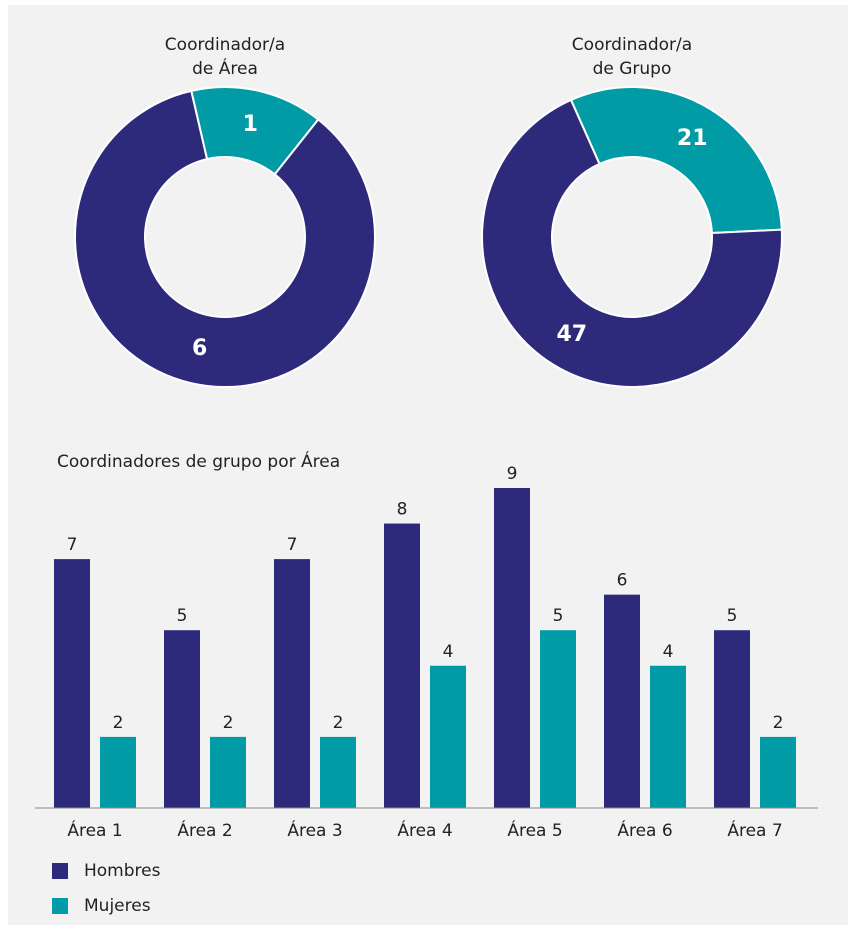 The height and width of the screenshot is (937, 861). What do you see at coordinates (402, 510) in the screenshot?
I see `data-label: 8` at bounding box center [402, 510].